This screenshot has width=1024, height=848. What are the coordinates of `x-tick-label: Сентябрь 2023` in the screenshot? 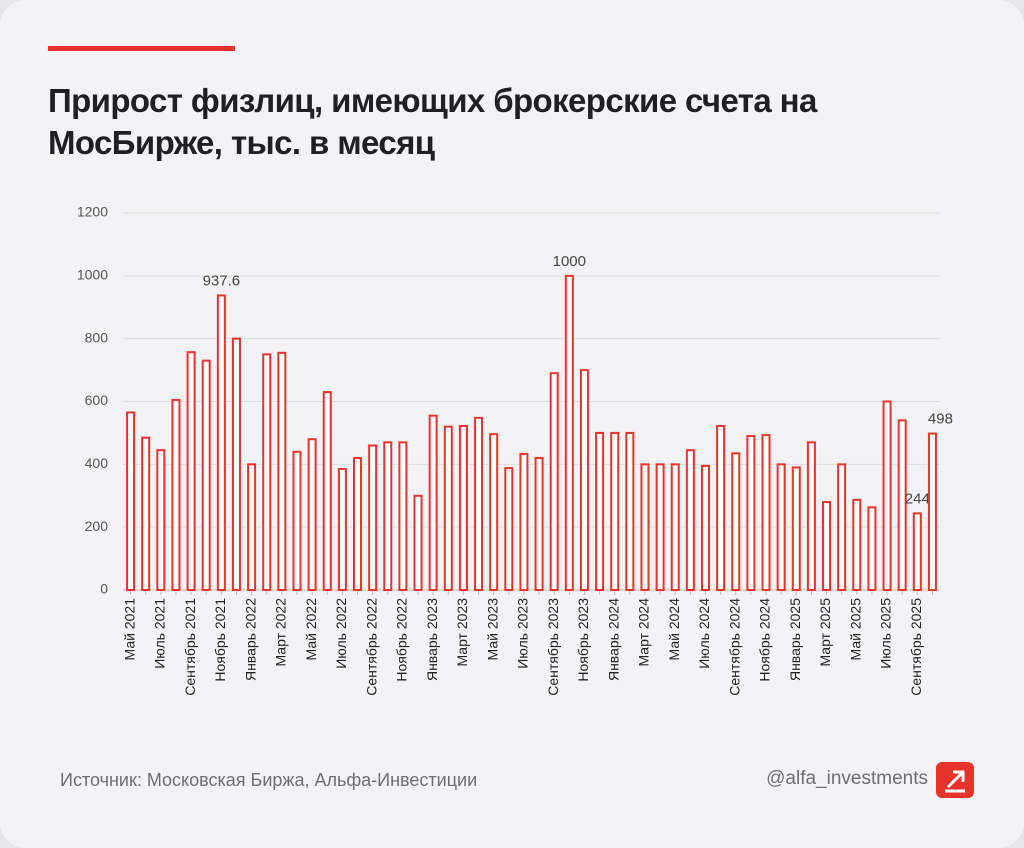 It's located at (553, 647).